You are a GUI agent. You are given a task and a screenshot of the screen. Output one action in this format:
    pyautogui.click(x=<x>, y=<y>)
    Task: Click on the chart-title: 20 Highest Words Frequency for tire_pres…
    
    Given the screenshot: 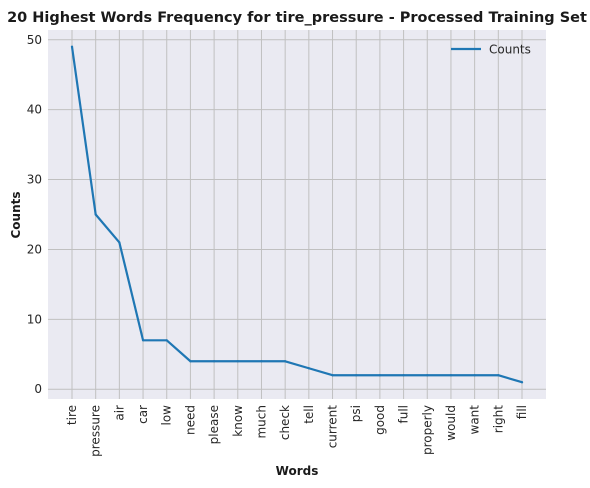 What is the action you would take?
    pyautogui.click(x=297, y=18)
    